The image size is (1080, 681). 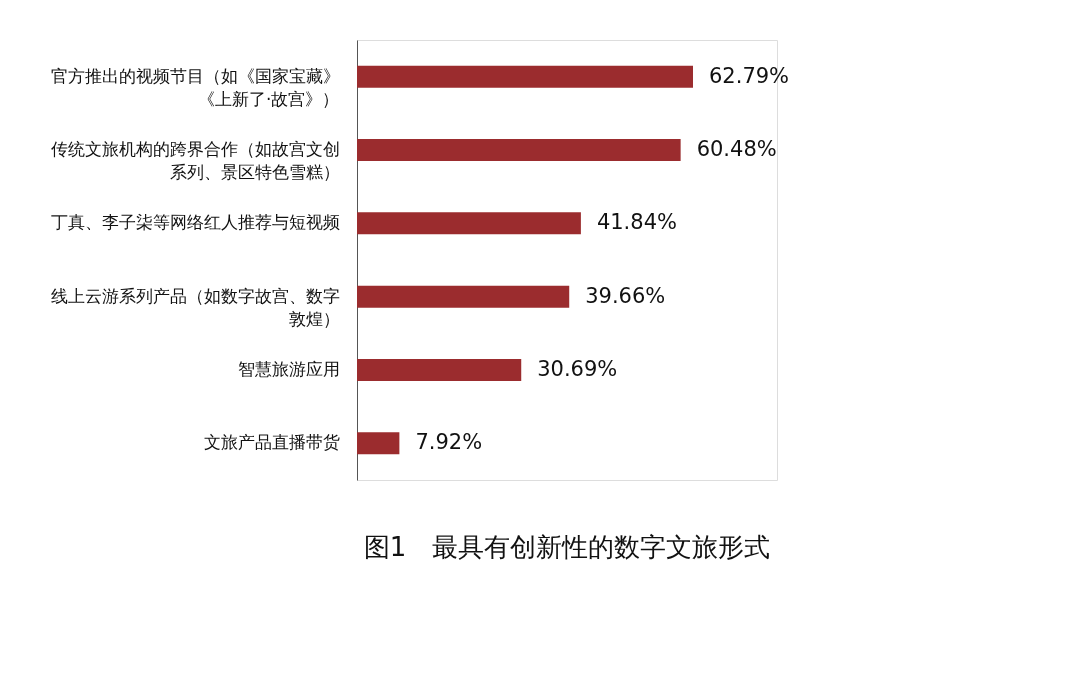 I want to click on data-label: 39.66%, so click(x=625, y=295).